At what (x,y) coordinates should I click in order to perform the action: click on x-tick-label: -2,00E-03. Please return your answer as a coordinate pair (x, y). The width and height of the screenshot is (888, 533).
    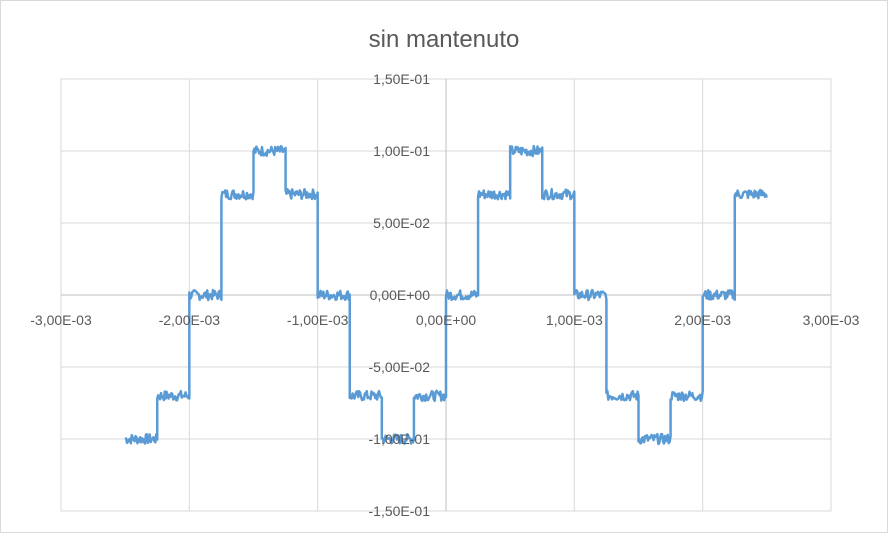
    Looking at the image, I should click on (190, 320).